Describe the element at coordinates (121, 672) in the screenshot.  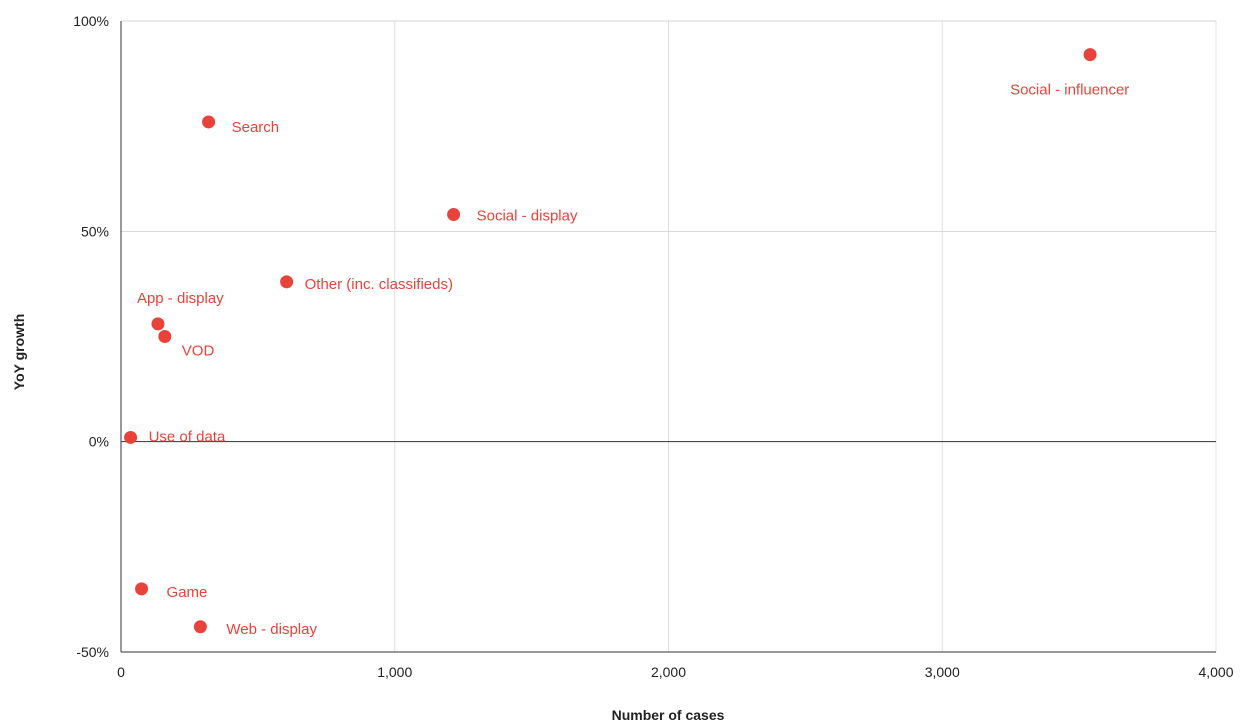
I see `x-tick-label: 0` at that location.